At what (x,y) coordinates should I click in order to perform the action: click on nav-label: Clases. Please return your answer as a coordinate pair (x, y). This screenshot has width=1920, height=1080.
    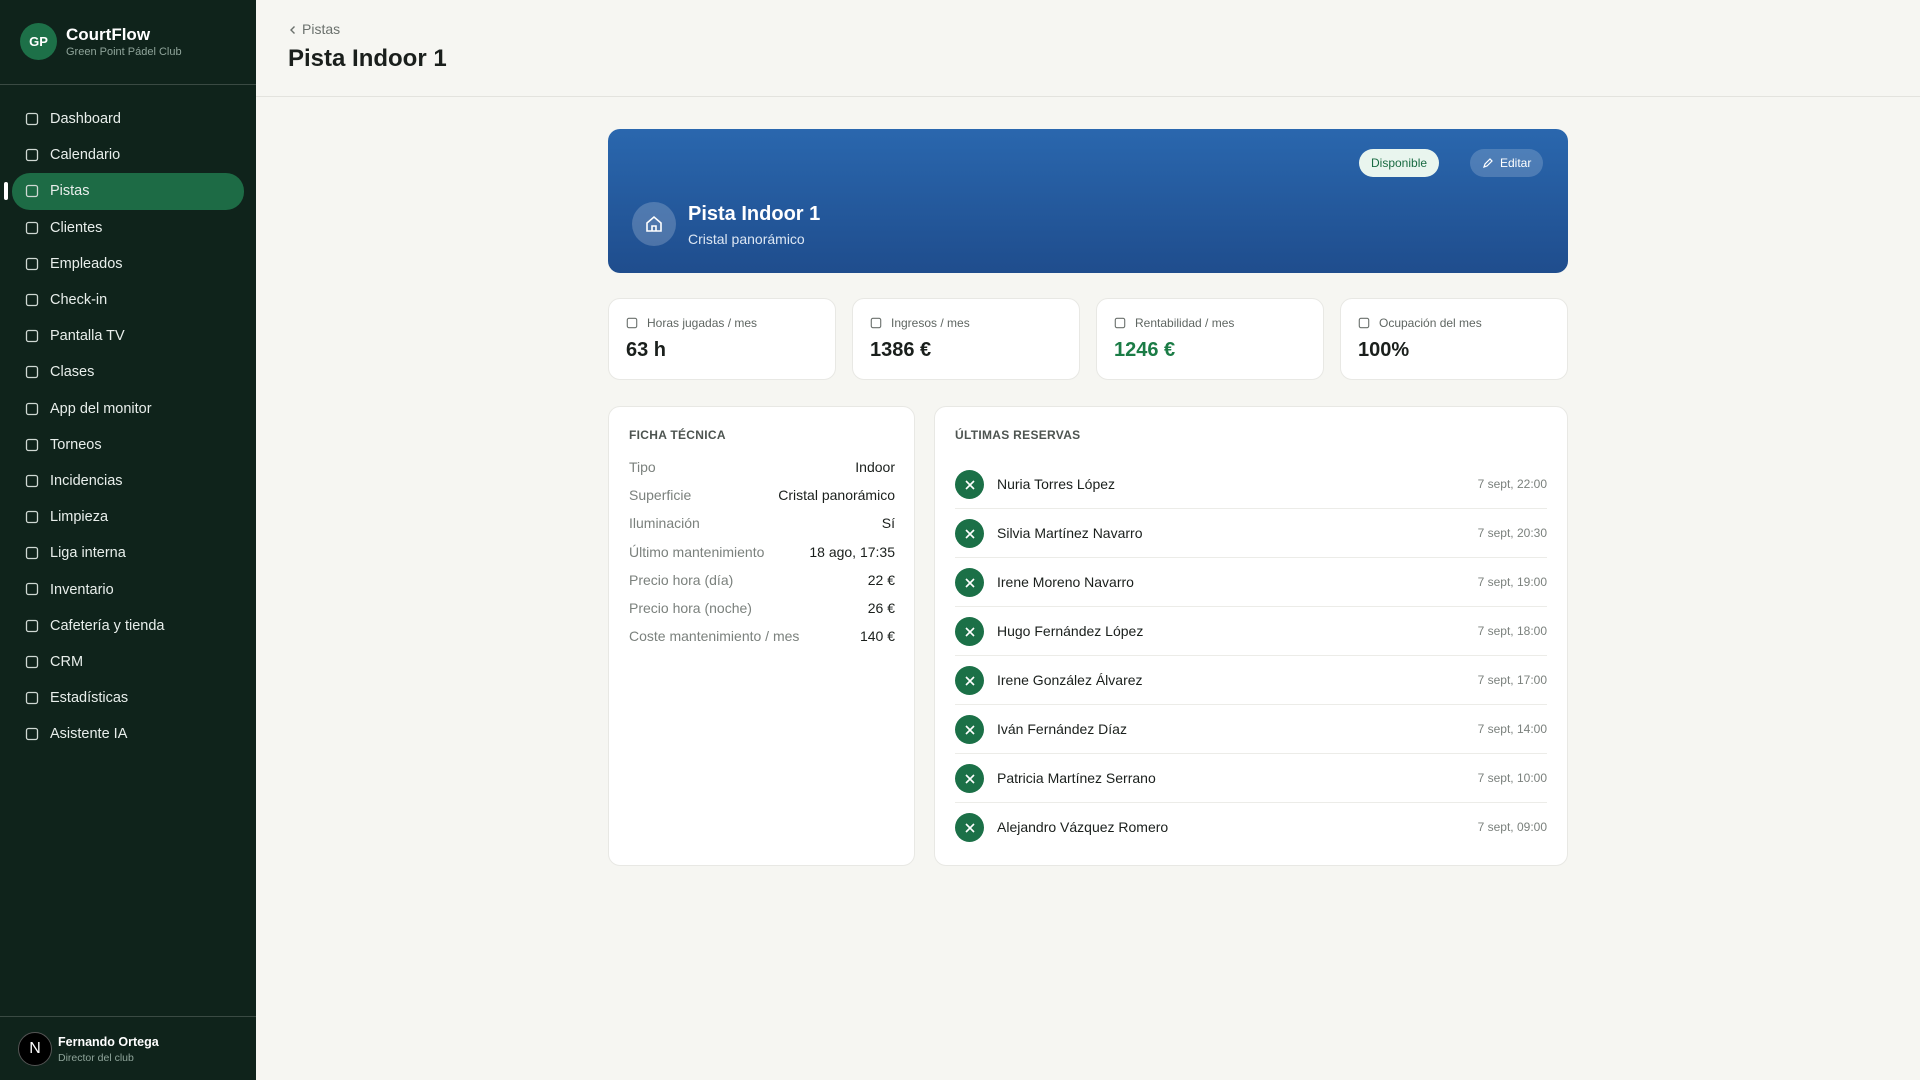
    Looking at the image, I should click on (72, 372).